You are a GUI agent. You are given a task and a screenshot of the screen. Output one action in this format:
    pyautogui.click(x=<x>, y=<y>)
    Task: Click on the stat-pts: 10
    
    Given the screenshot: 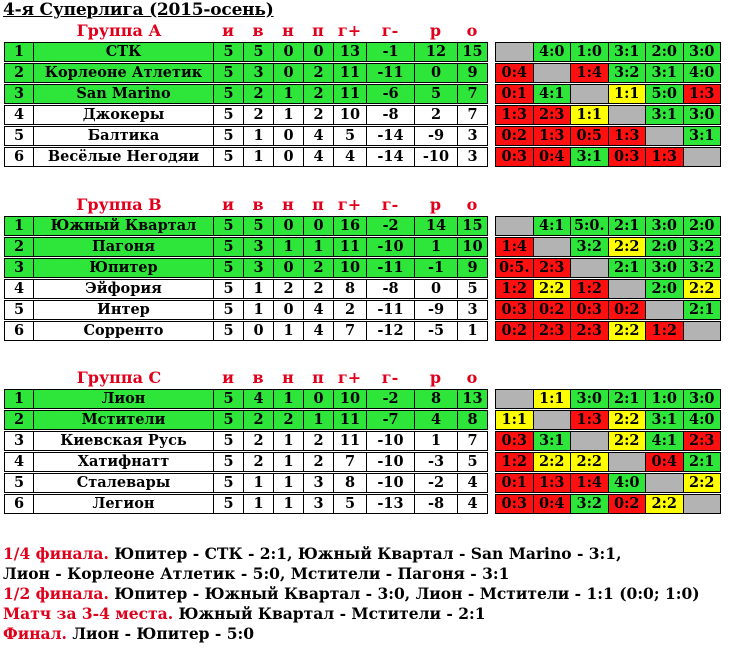 What is the action you would take?
    pyautogui.click(x=472, y=247)
    